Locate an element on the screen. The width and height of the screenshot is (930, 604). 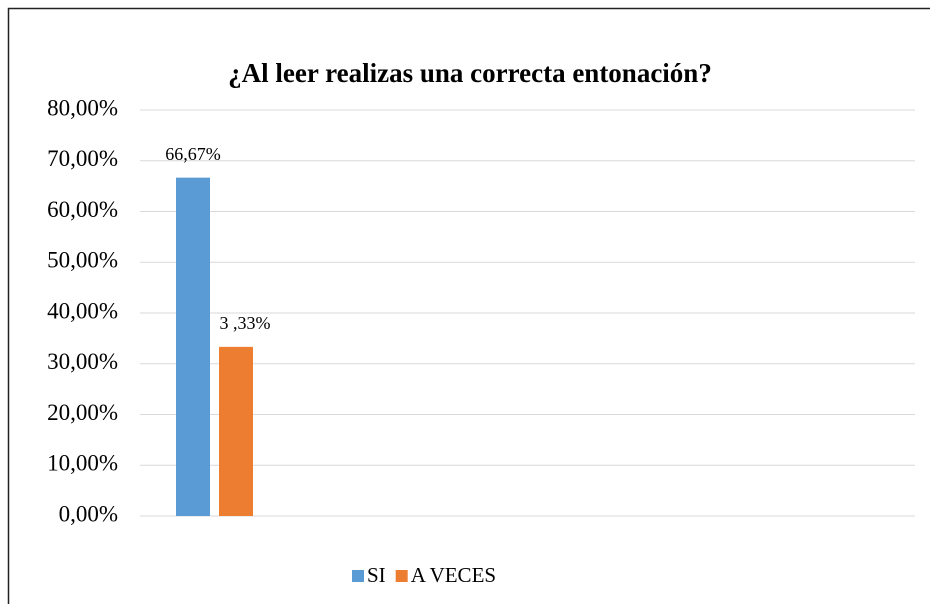
y-tick-label: 50,00% is located at coordinates (82, 260).